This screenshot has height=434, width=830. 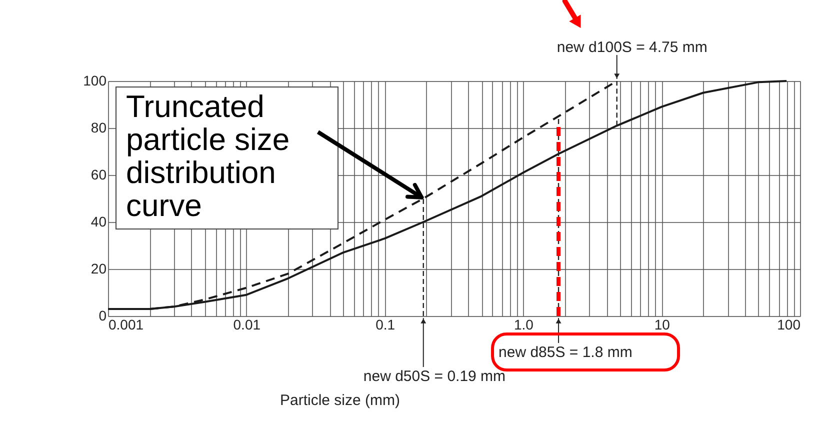 I want to click on y-tick-label: 40, so click(x=98, y=222).